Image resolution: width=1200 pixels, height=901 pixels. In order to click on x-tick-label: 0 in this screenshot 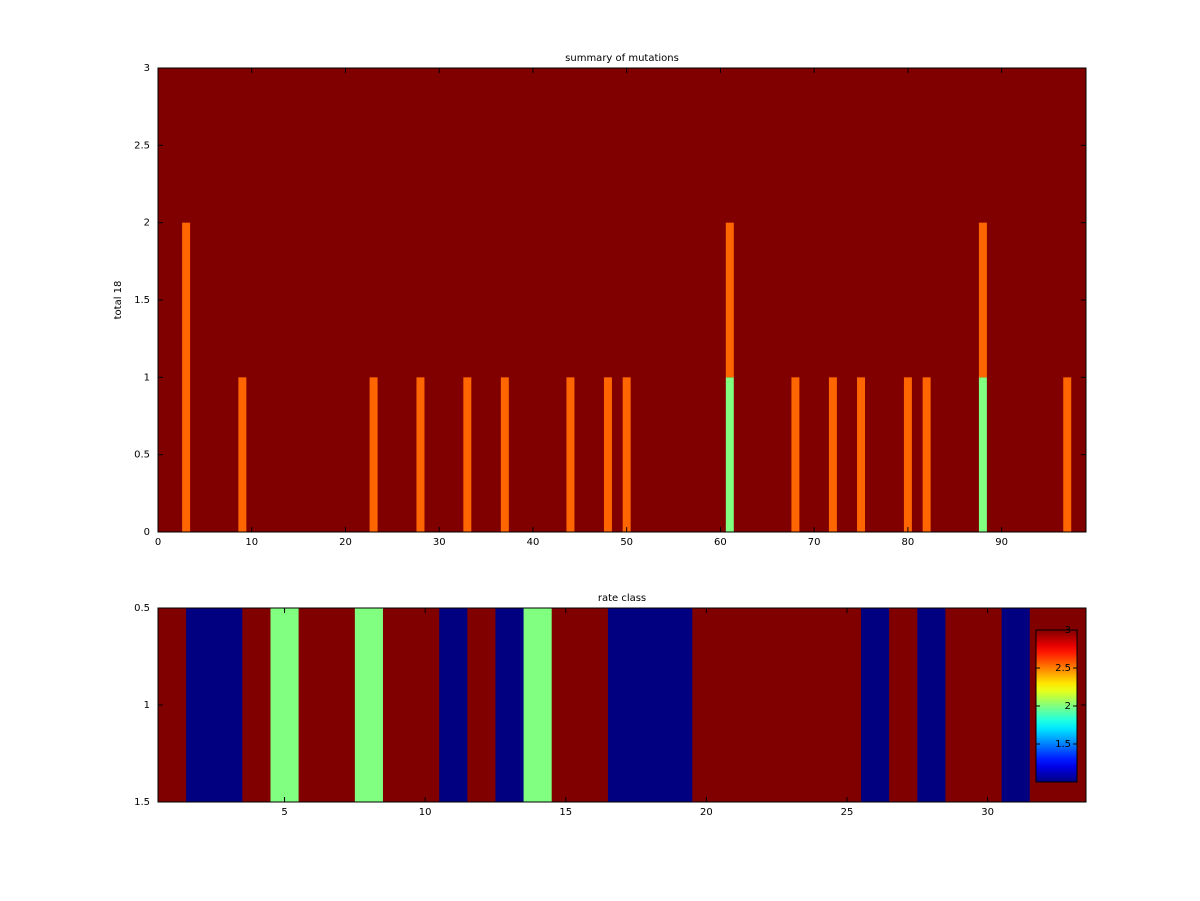, I will do `click(158, 542)`.